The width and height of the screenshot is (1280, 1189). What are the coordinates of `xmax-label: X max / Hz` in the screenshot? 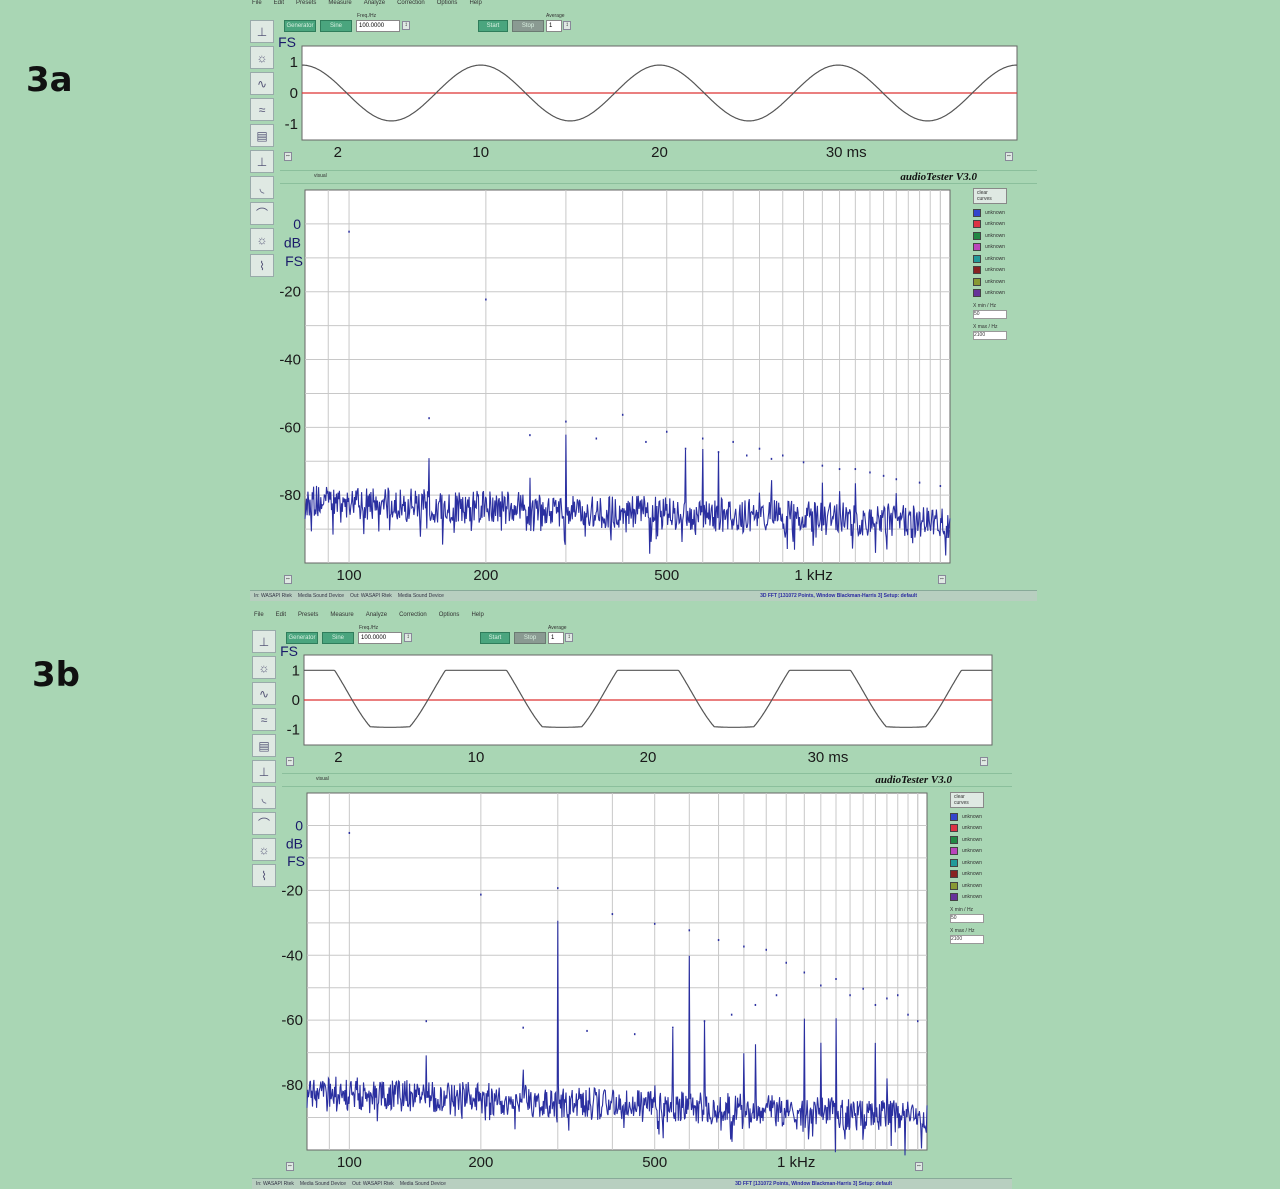 It's located at (985, 327).